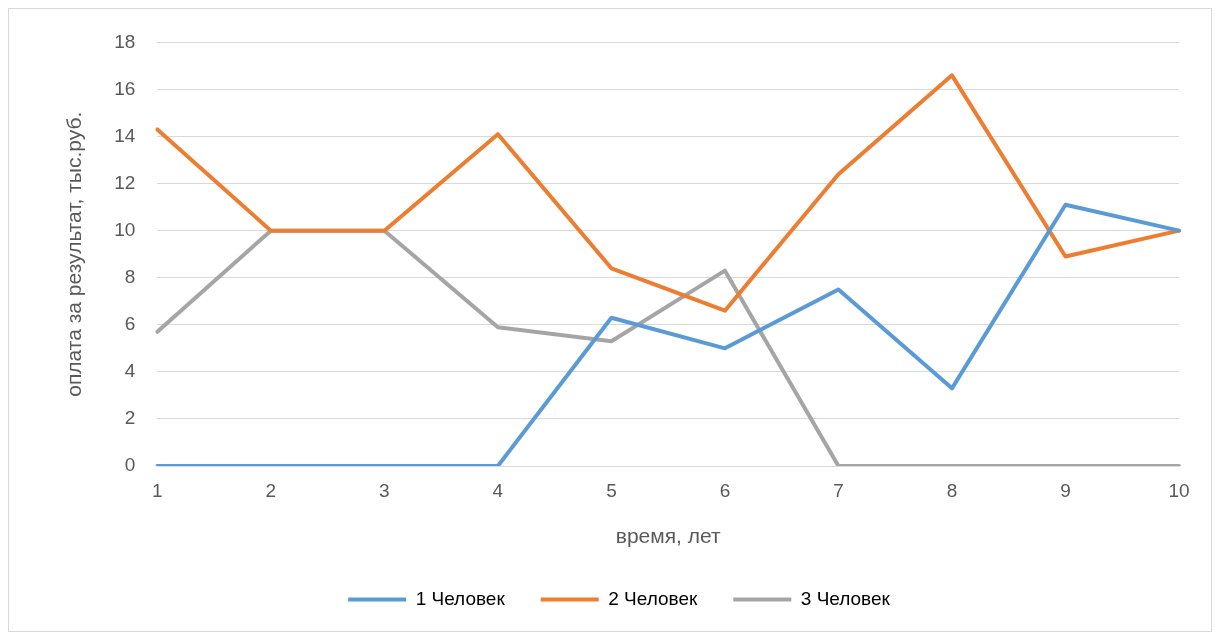  I want to click on x-tick-label: 7, so click(838, 490).